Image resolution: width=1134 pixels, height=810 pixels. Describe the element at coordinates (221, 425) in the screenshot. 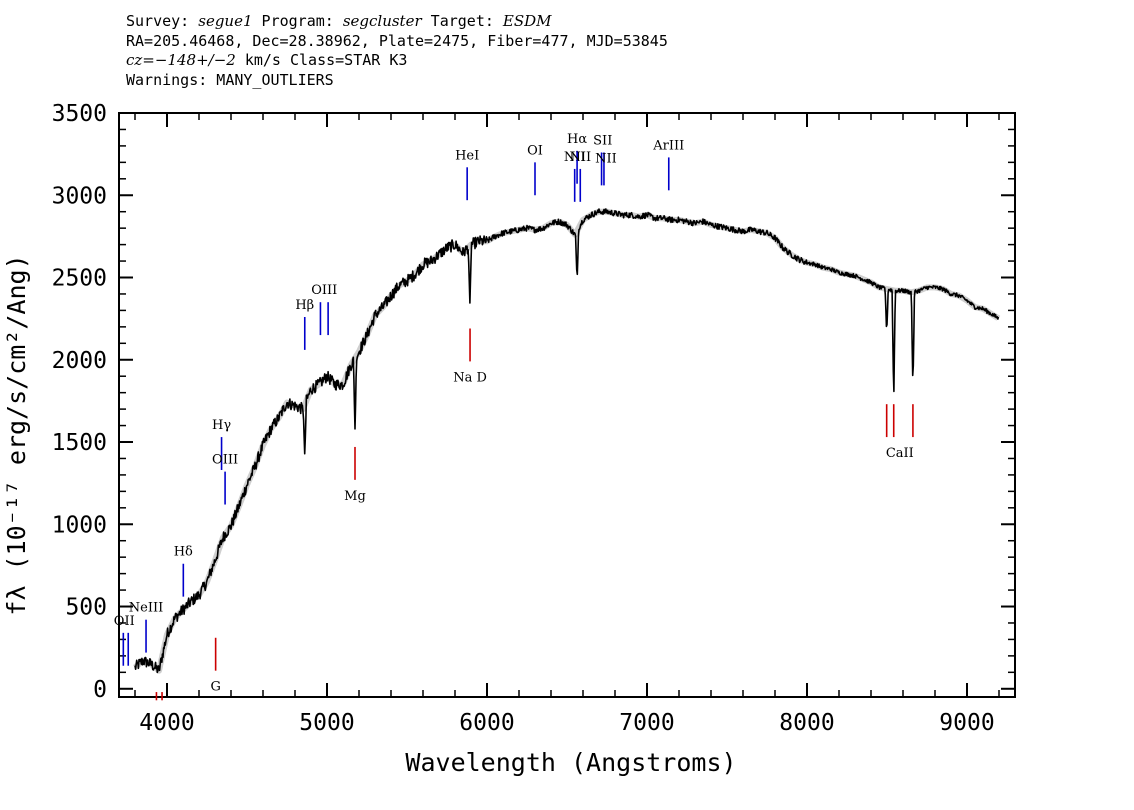

I see `emission-line-label: Hγ` at that location.